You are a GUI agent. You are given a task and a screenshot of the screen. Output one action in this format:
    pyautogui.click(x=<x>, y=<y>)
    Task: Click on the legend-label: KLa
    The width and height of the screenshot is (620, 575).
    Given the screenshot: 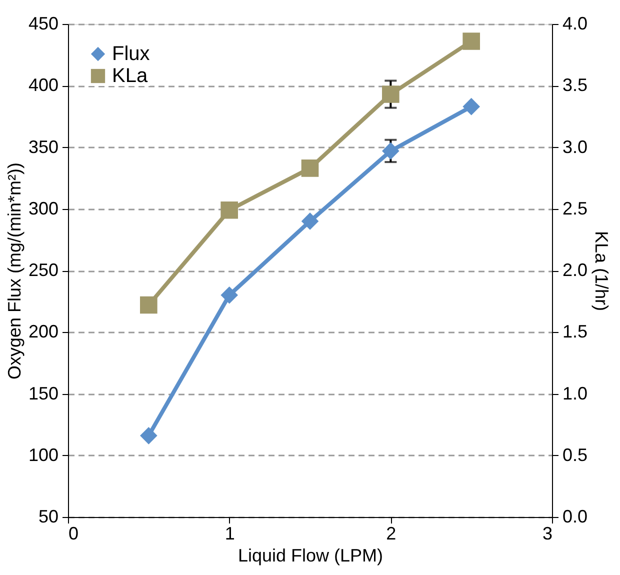 What is the action you would take?
    pyautogui.click(x=130, y=76)
    